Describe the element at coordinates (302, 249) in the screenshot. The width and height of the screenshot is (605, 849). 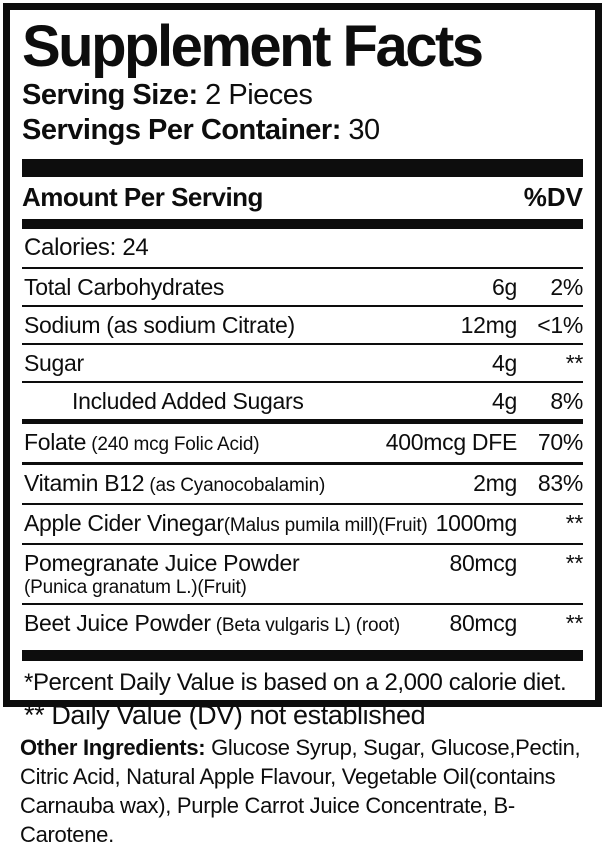
I see `calories-row: Calories: 24` at that location.